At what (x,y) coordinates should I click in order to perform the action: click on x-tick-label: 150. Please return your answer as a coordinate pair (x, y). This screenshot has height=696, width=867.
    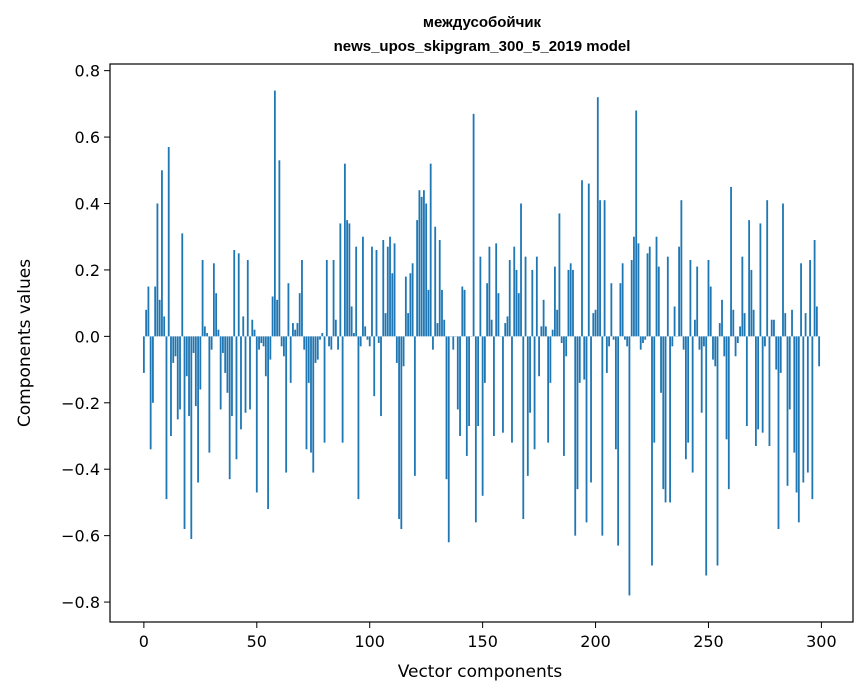
    Looking at the image, I should click on (482, 641).